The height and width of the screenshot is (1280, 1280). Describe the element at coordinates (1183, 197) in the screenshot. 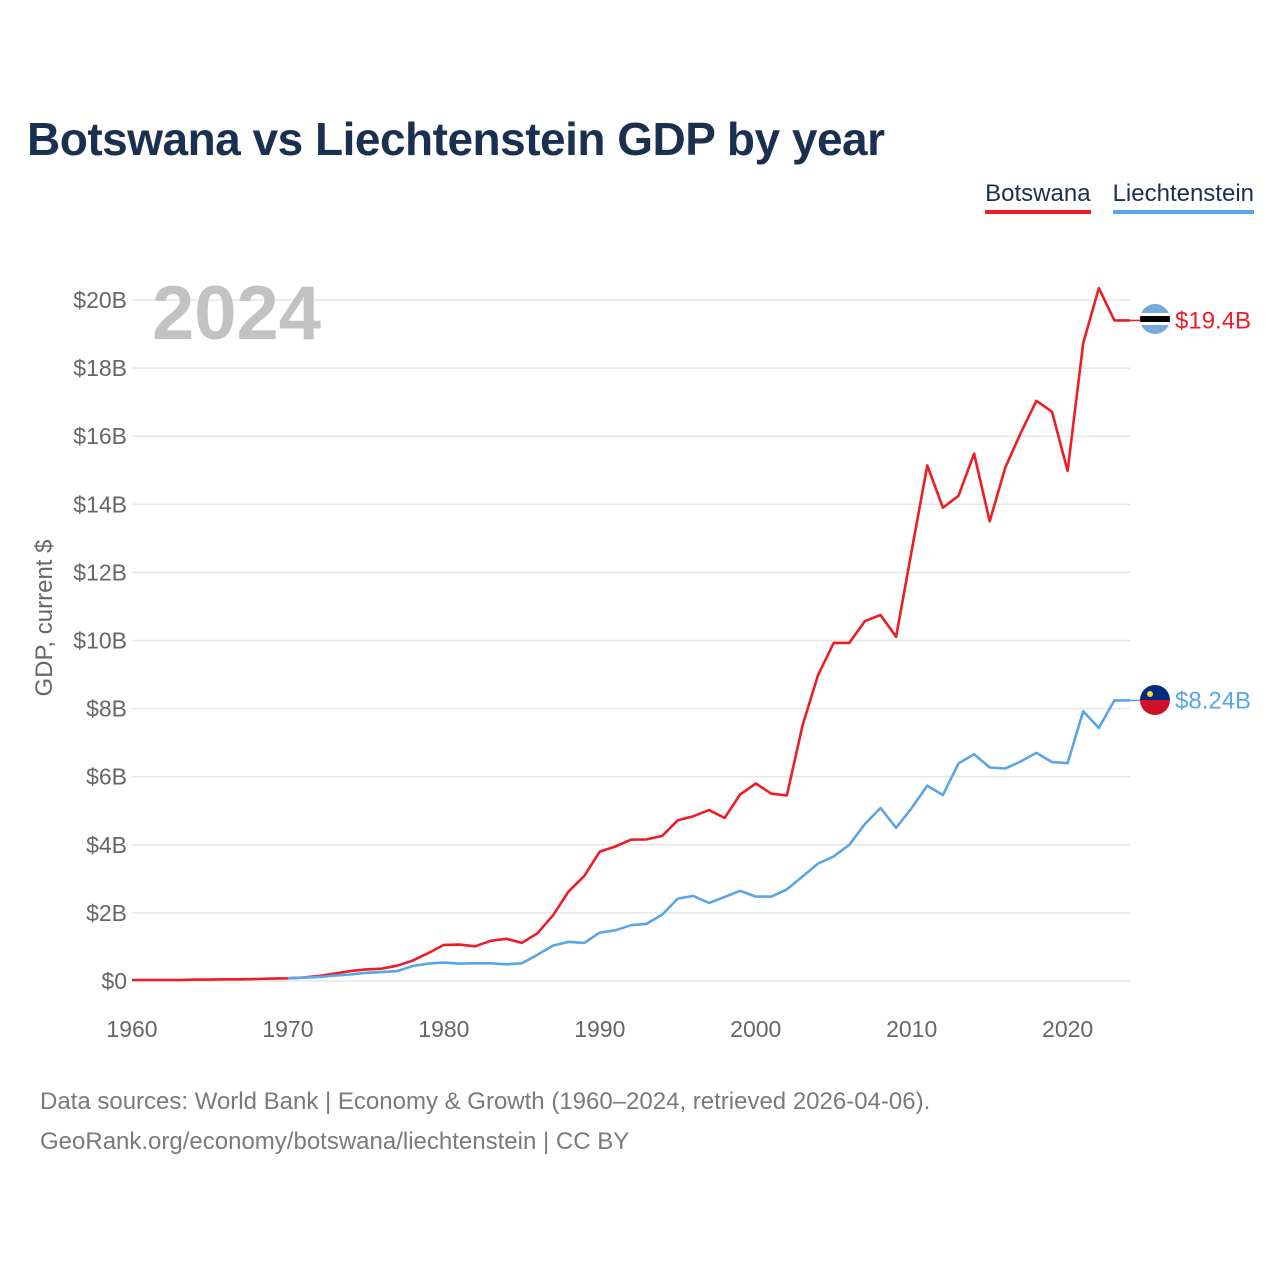

I see `legend-item-liechtenstein: Liechtenstein` at that location.